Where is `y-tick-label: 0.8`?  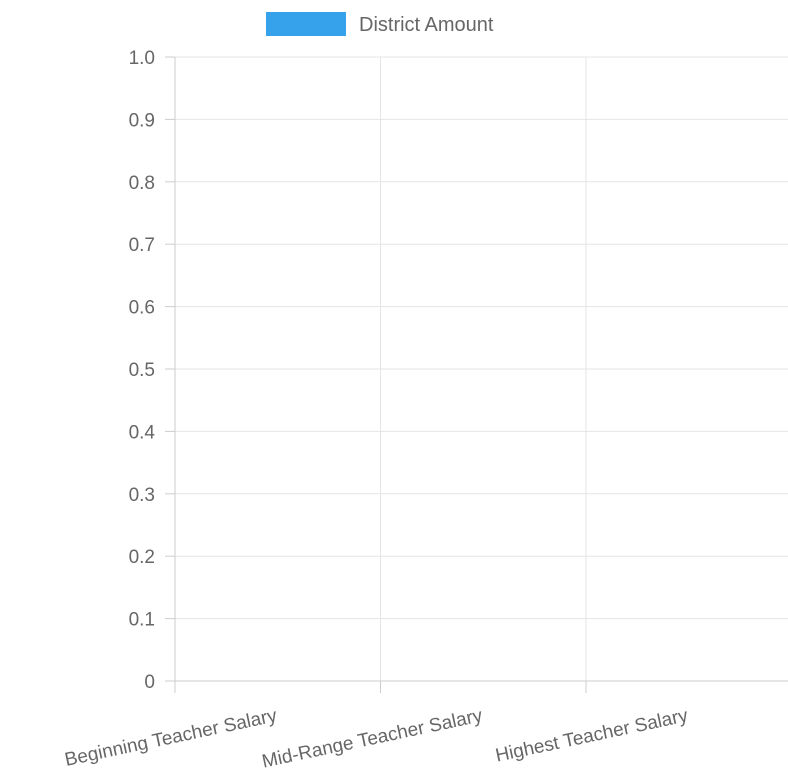 y-tick-label: 0.8 is located at coordinates (142, 183).